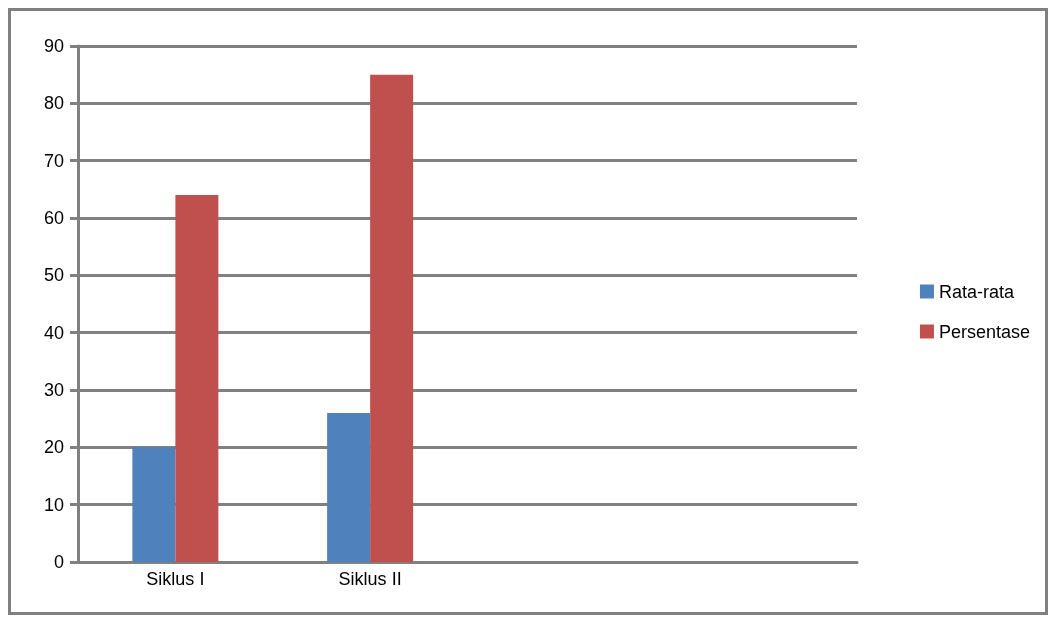  Describe the element at coordinates (53, 103) in the screenshot. I see `y-tick-label: 80` at that location.